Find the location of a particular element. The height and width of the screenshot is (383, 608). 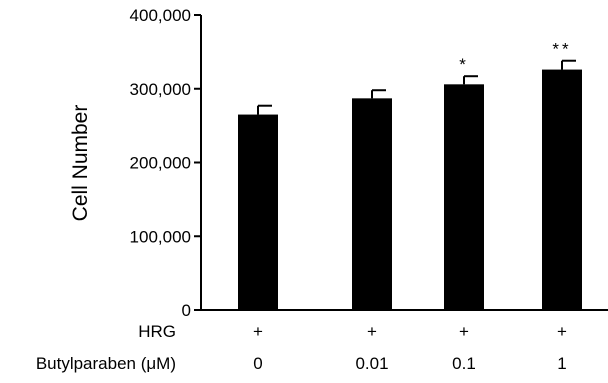

condition-table: HRG + + + + Butylparaben (μM) 0 0.01 0.1 1 is located at coordinates (301, 347).